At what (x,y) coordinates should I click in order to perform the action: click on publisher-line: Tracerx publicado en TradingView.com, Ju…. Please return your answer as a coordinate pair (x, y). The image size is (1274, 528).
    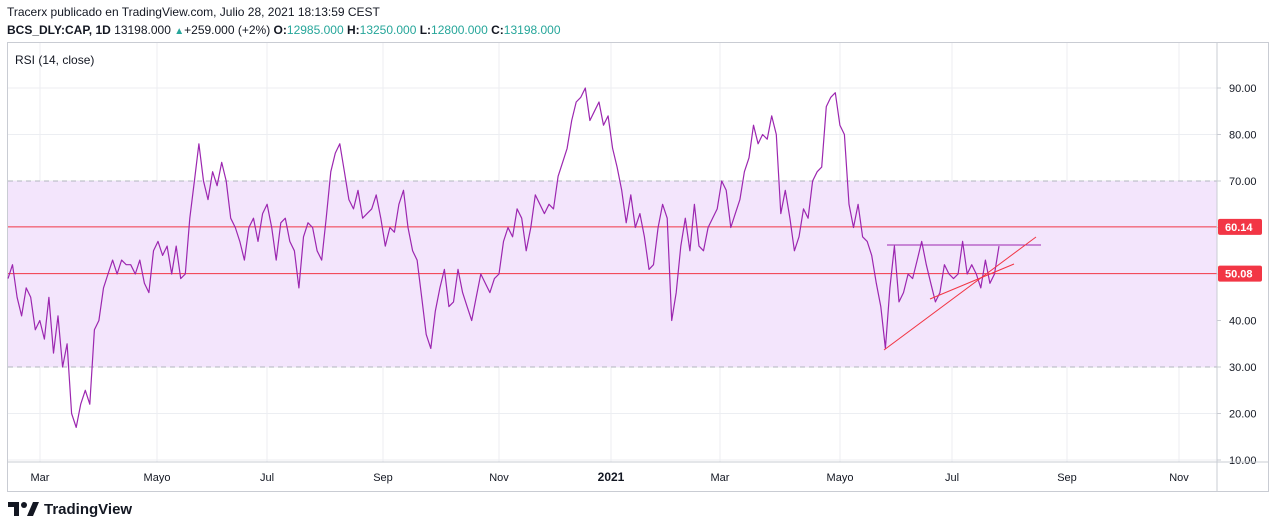
    Looking at the image, I should click on (193, 12).